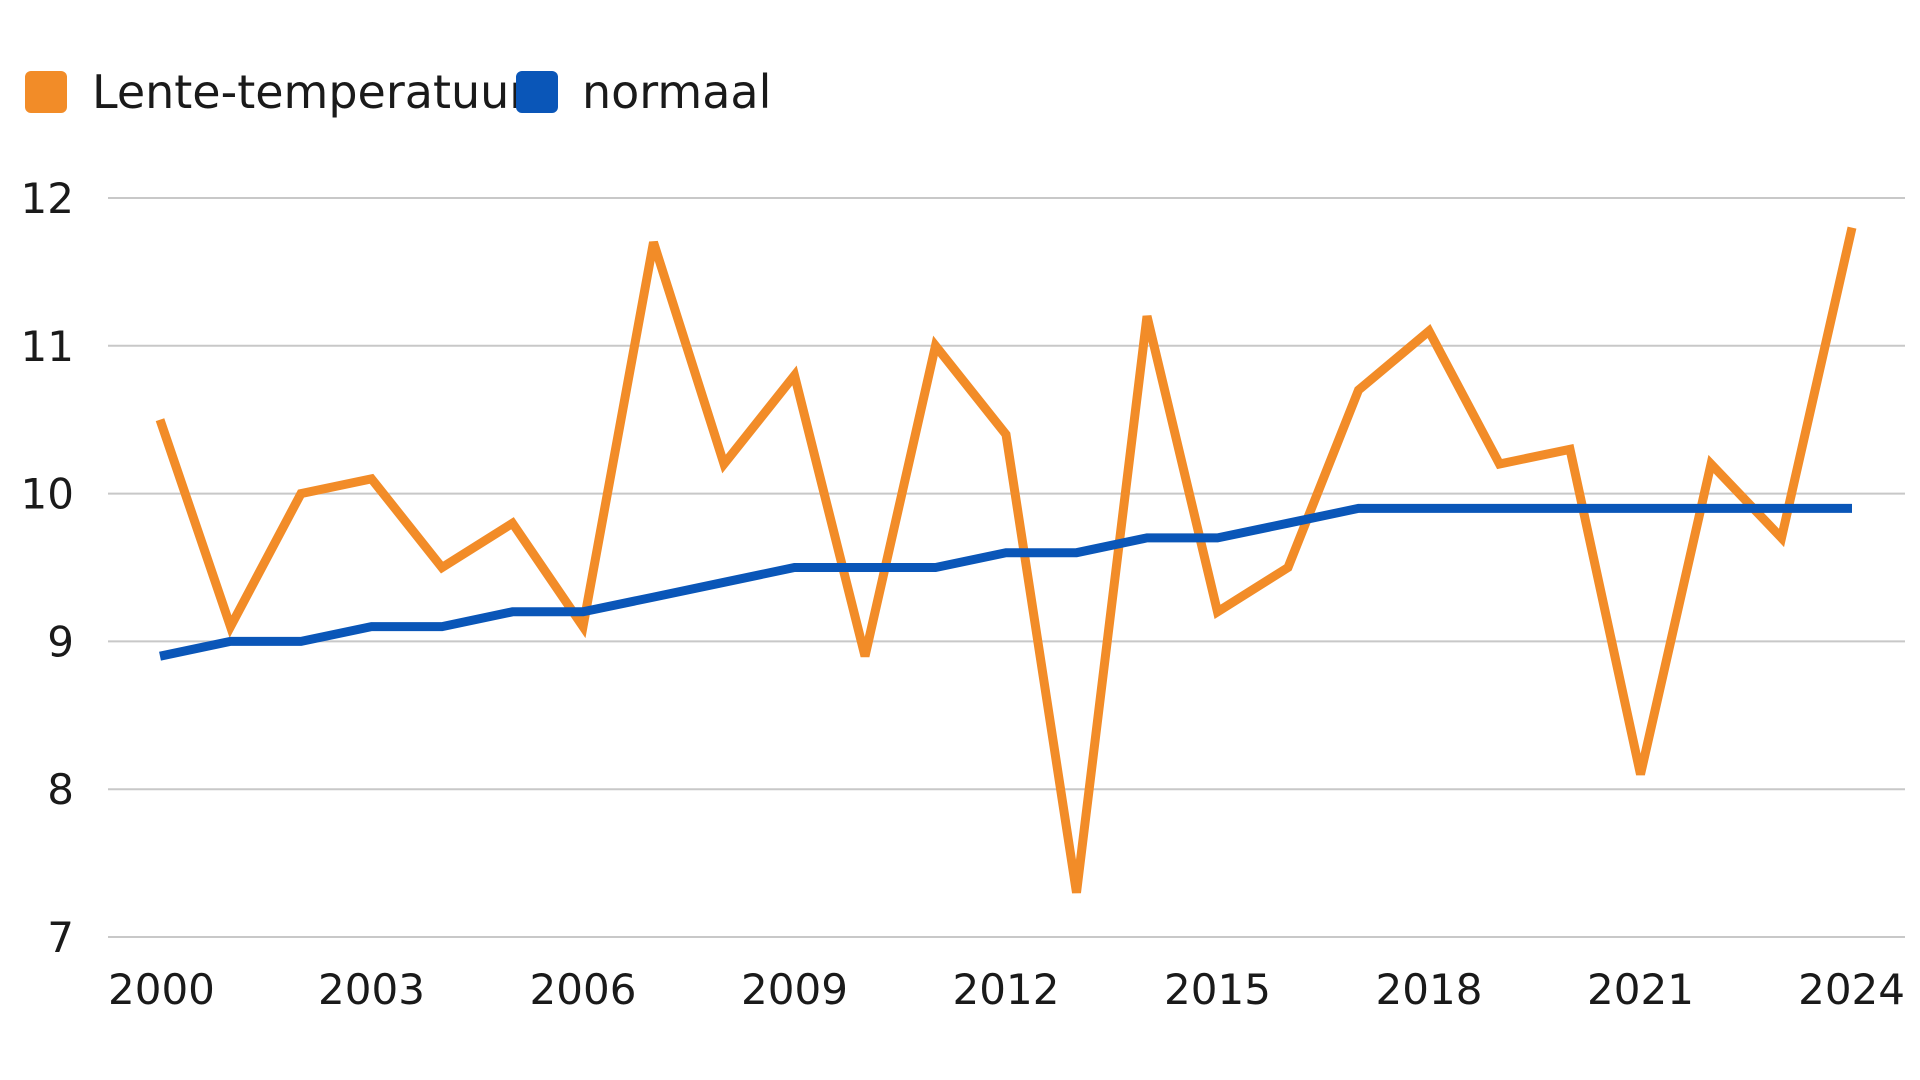 This screenshot has width=1920, height=1080. What do you see at coordinates (1851, 989) in the screenshot?
I see `x-tick-label: 2024` at bounding box center [1851, 989].